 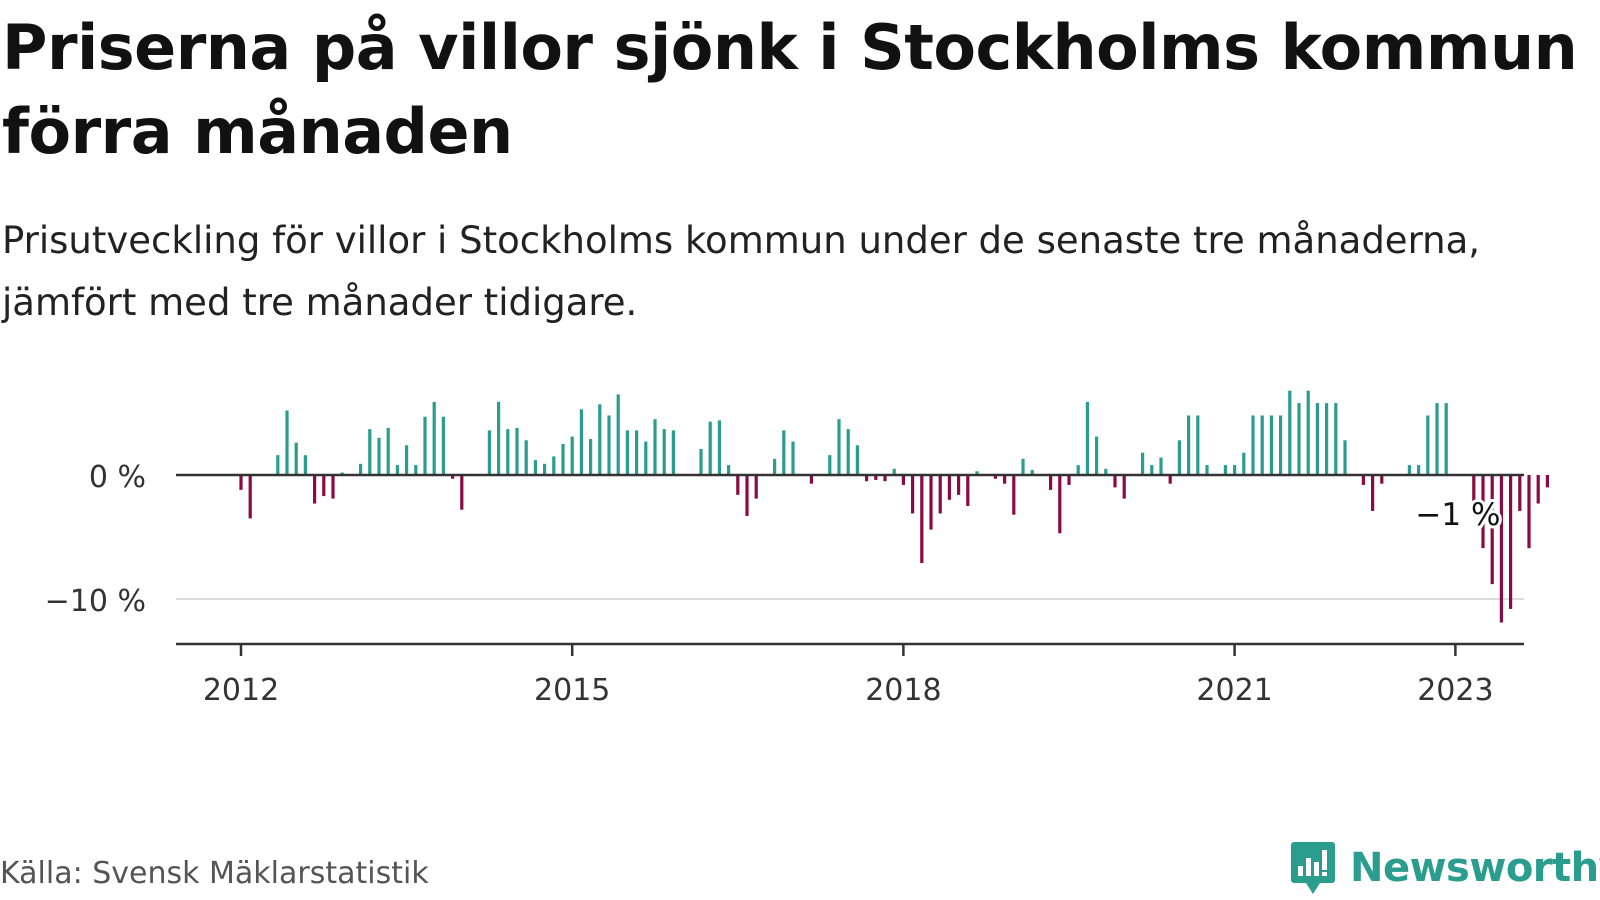 What do you see at coordinates (903, 690) in the screenshot?
I see `x-tick-label: 2018` at bounding box center [903, 690].